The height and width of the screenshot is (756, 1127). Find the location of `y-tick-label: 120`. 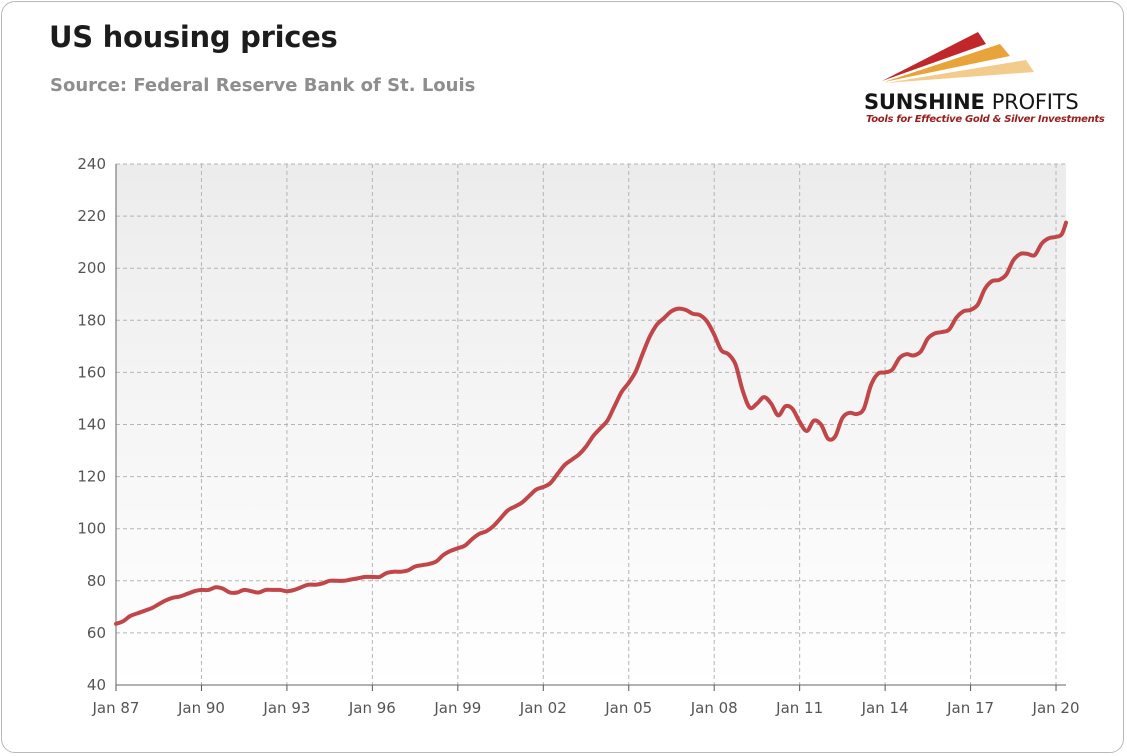

y-tick-label: 120 is located at coordinates (91, 477).